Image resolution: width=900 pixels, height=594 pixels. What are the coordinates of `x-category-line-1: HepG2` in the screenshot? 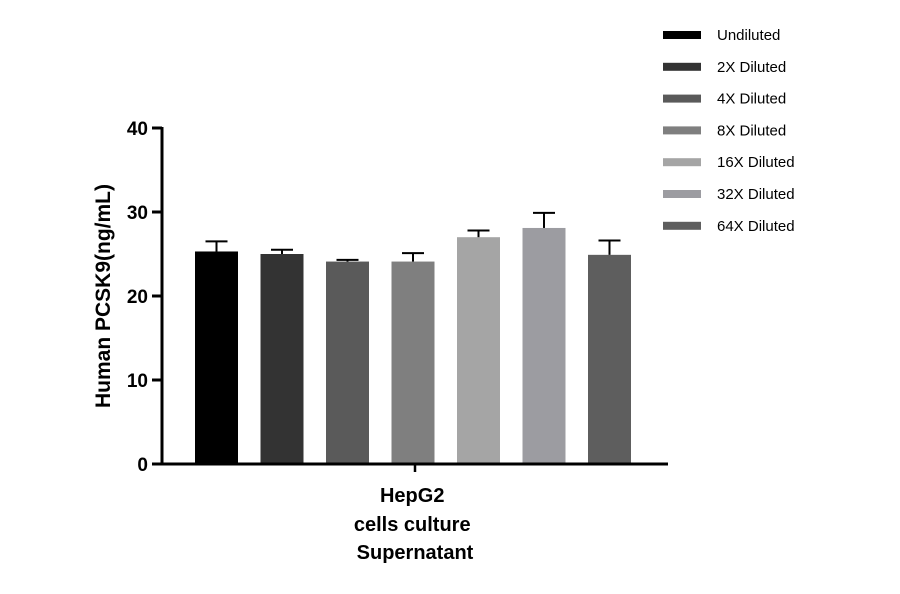 It's located at (412, 496).